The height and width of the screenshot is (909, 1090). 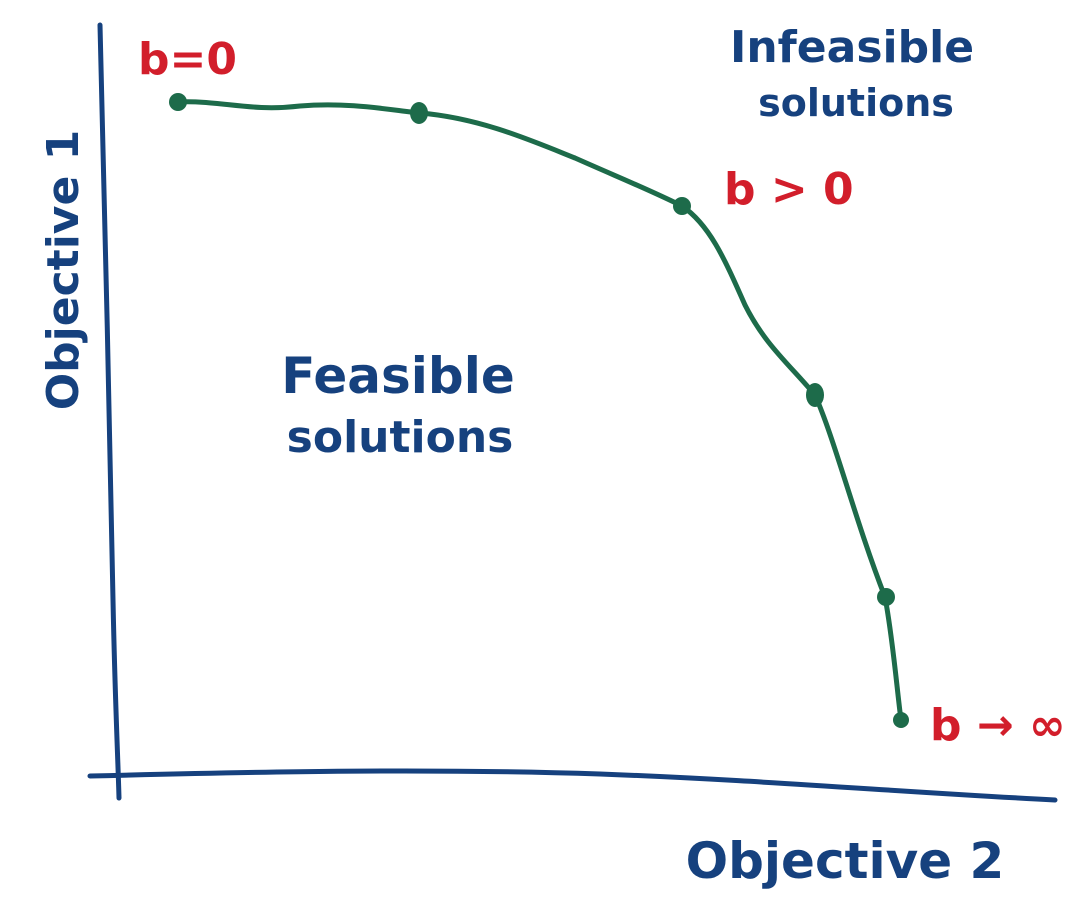 What do you see at coordinates (400, 437) in the screenshot?
I see `feasible-label-line2: solutions` at bounding box center [400, 437].